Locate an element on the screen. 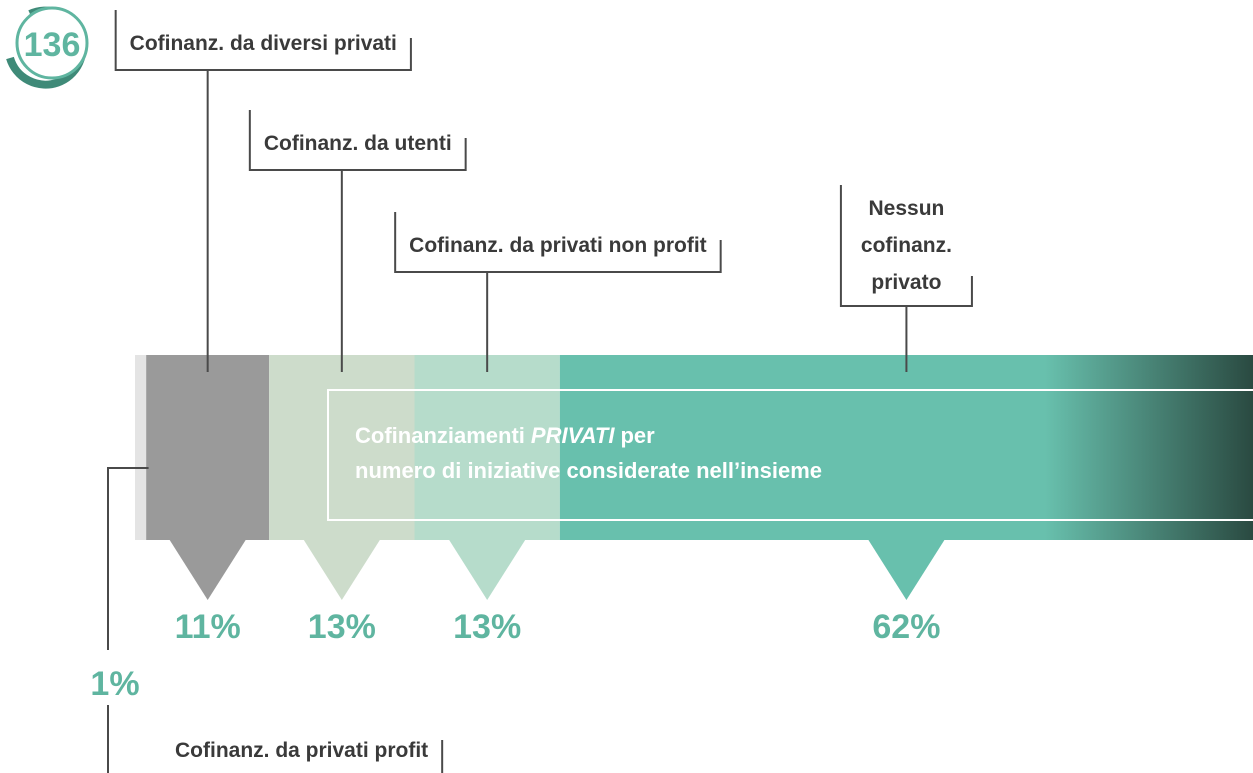 The image size is (1253, 773). chart-title: Cofinanziamenti PRIVATI per is located at coordinates (505, 435).